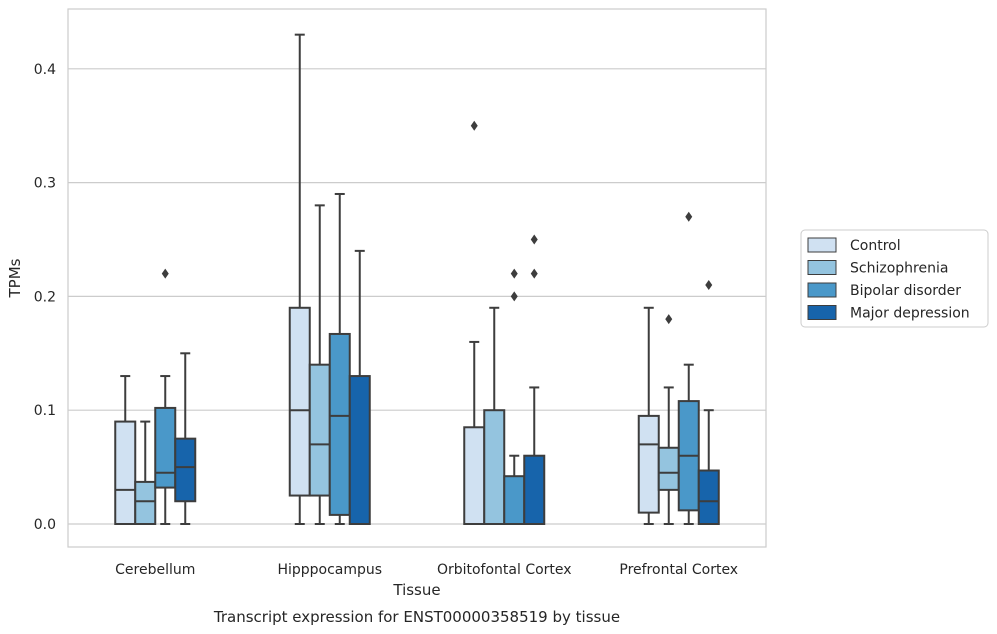  What do you see at coordinates (45, 70) in the screenshot?
I see `y-tick-label: 0.4` at bounding box center [45, 70].